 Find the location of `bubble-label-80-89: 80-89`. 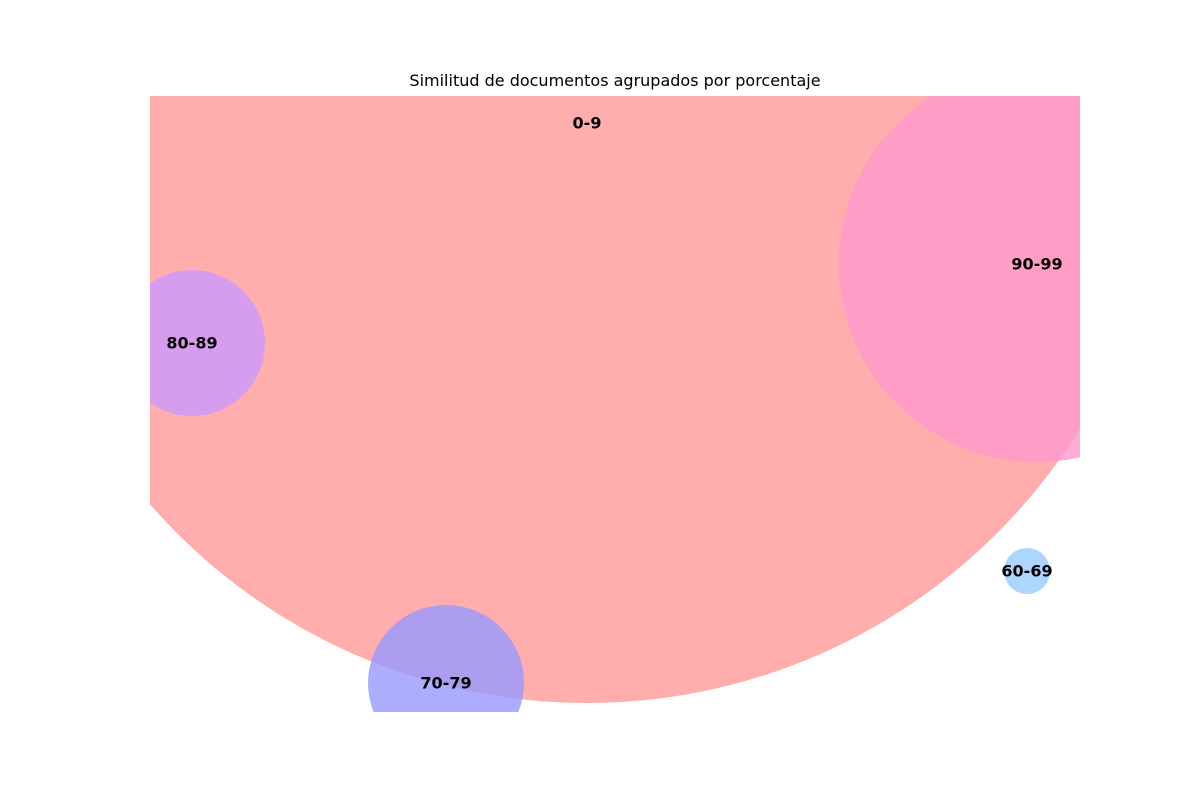

bubble-label-80-89: 80-89 is located at coordinates (191, 343).